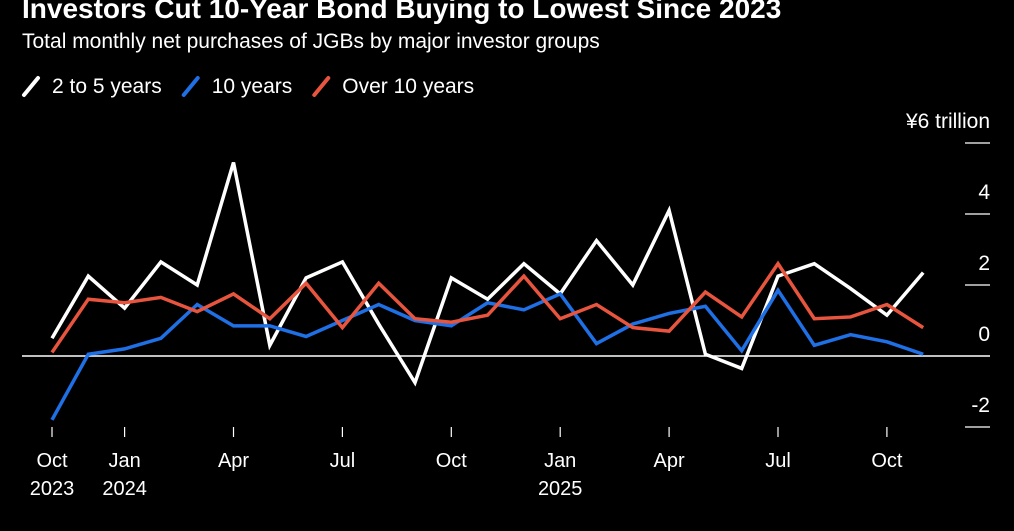 This screenshot has width=1014, height=531. What do you see at coordinates (947, 121) in the screenshot?
I see `y-tick-label: ¥6 trillion` at bounding box center [947, 121].